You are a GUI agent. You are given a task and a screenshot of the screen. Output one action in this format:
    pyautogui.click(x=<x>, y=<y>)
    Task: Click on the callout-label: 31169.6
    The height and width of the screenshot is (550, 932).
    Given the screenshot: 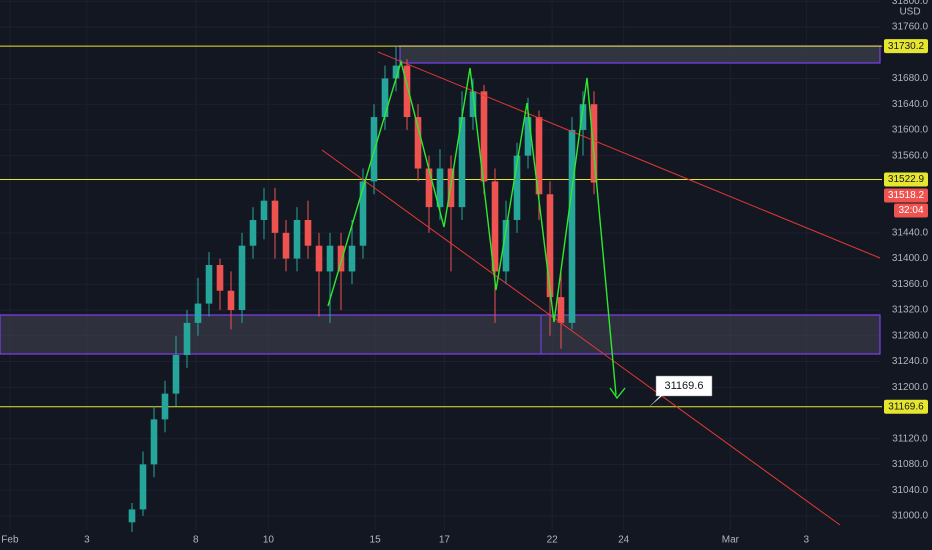 What is the action you would take?
    pyautogui.click(x=684, y=386)
    